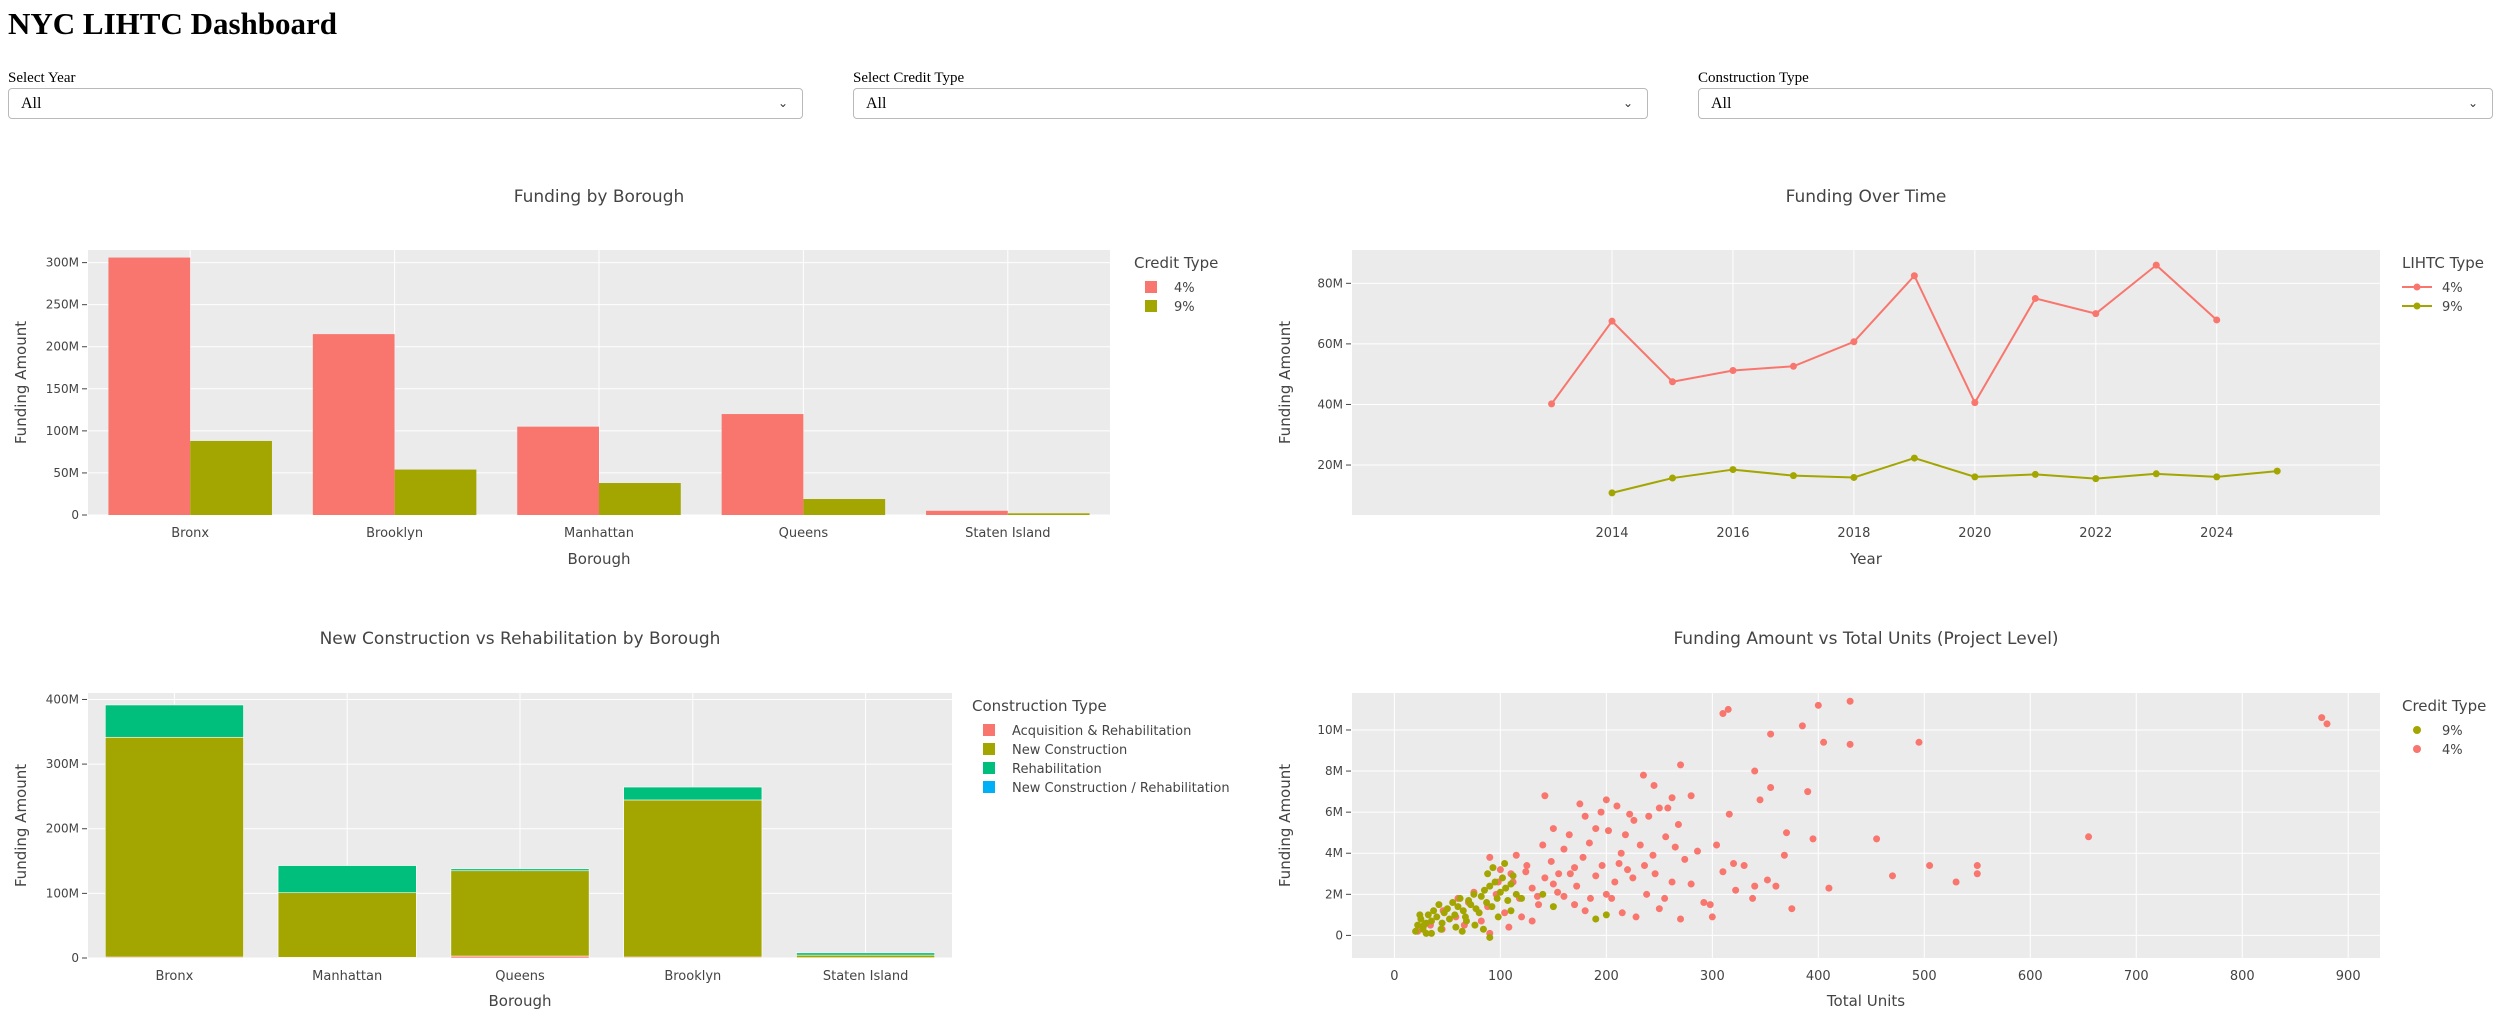 The height and width of the screenshot is (1032, 2500). What do you see at coordinates (1914, 276) in the screenshot?
I see `point-4%-2019` at bounding box center [1914, 276].